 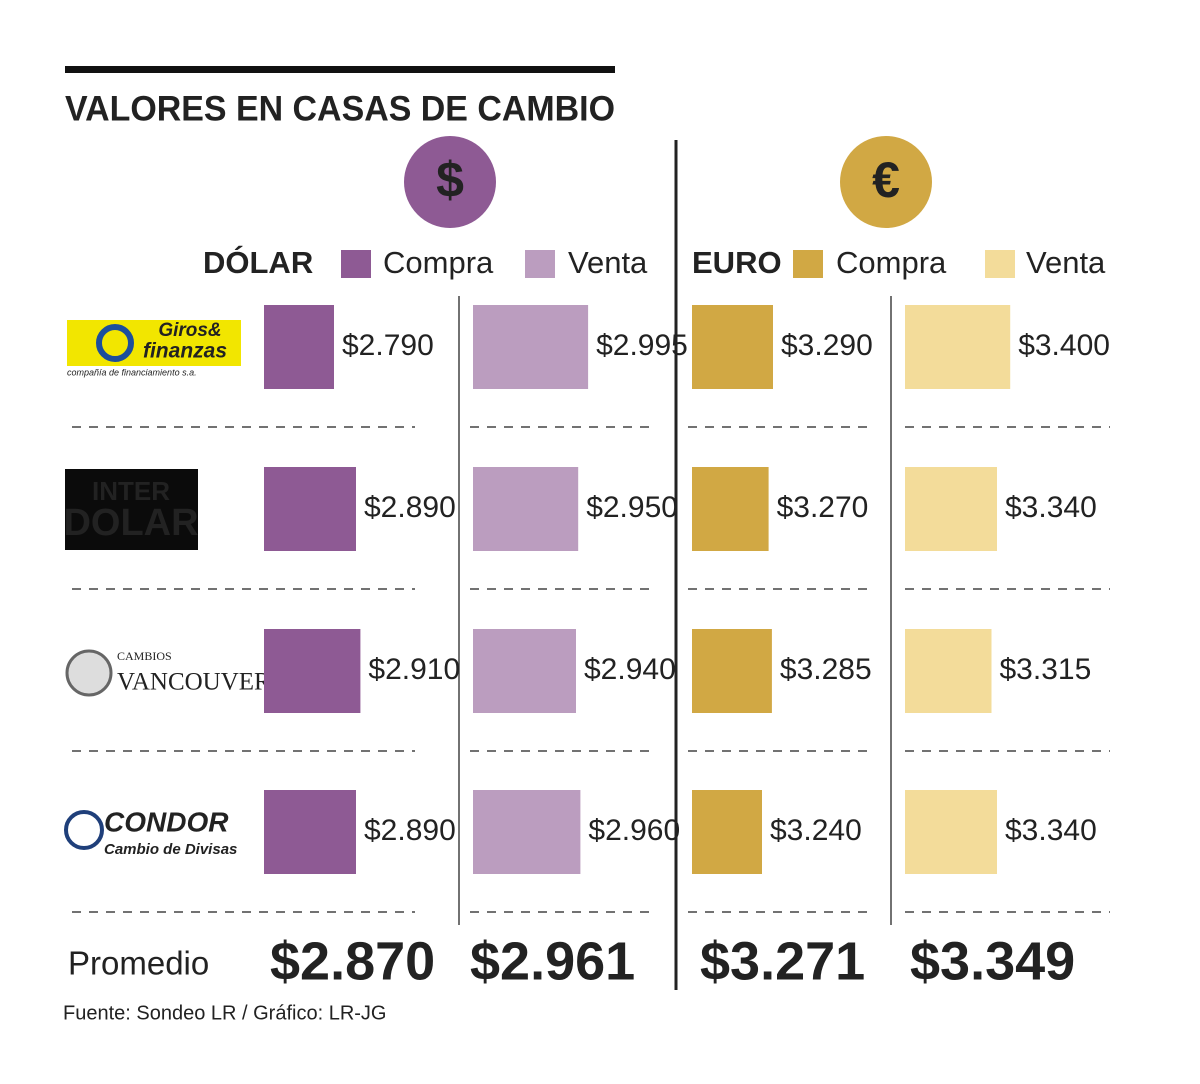 I want to click on value-label: $3.315, so click(x=1046, y=669).